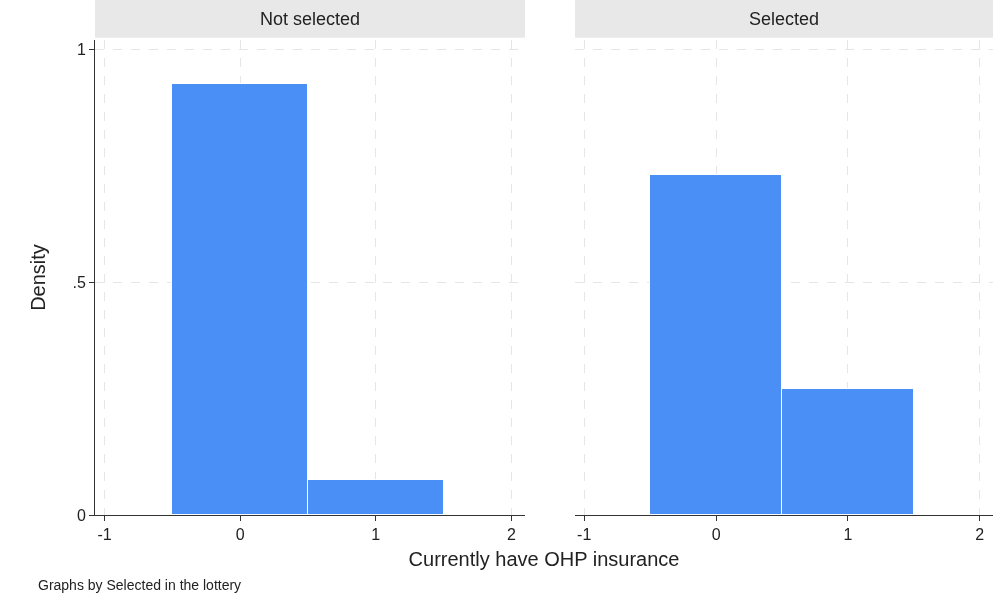  Describe the element at coordinates (310, 19) in the screenshot. I see `chart-title: Not selected` at that location.